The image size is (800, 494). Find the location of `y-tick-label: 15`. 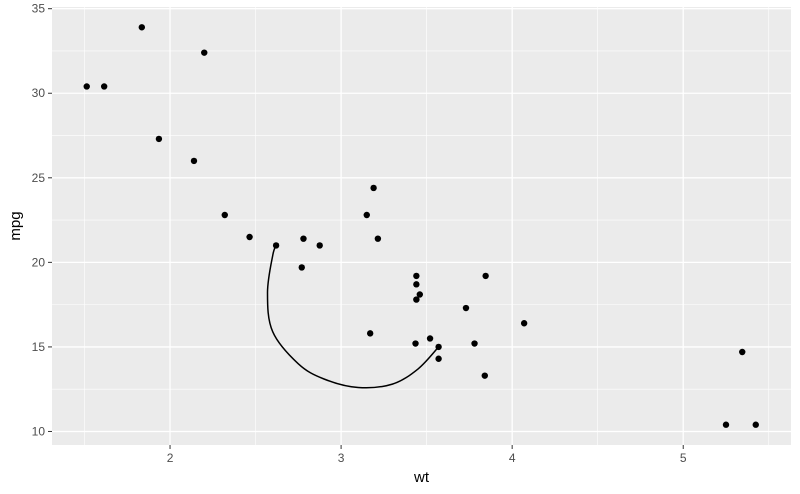

y-tick-label: 15 is located at coordinates (39, 347).